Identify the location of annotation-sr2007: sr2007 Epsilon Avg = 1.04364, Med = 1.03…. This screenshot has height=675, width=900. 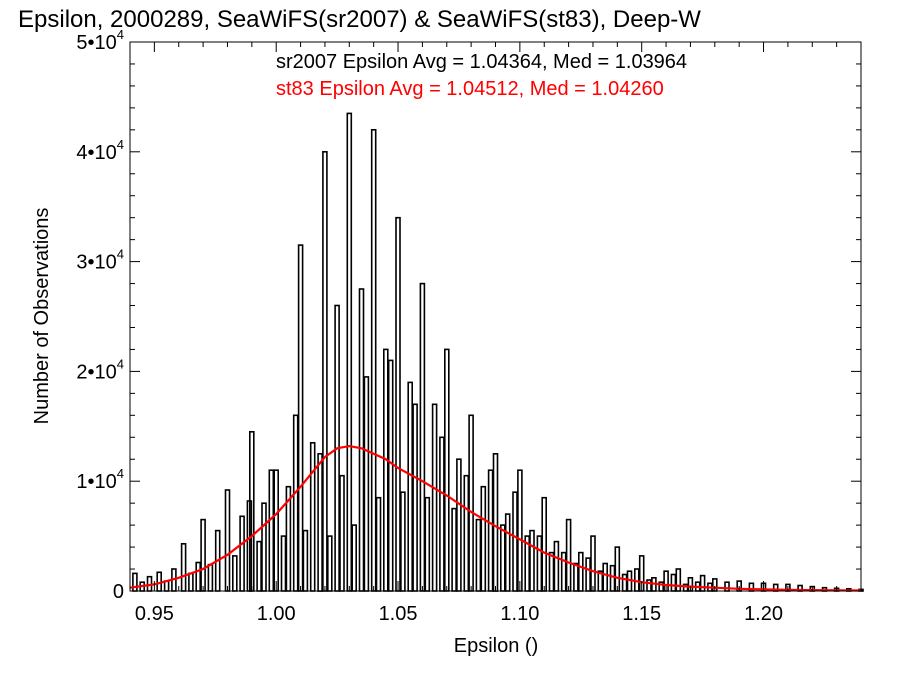
(481, 62).